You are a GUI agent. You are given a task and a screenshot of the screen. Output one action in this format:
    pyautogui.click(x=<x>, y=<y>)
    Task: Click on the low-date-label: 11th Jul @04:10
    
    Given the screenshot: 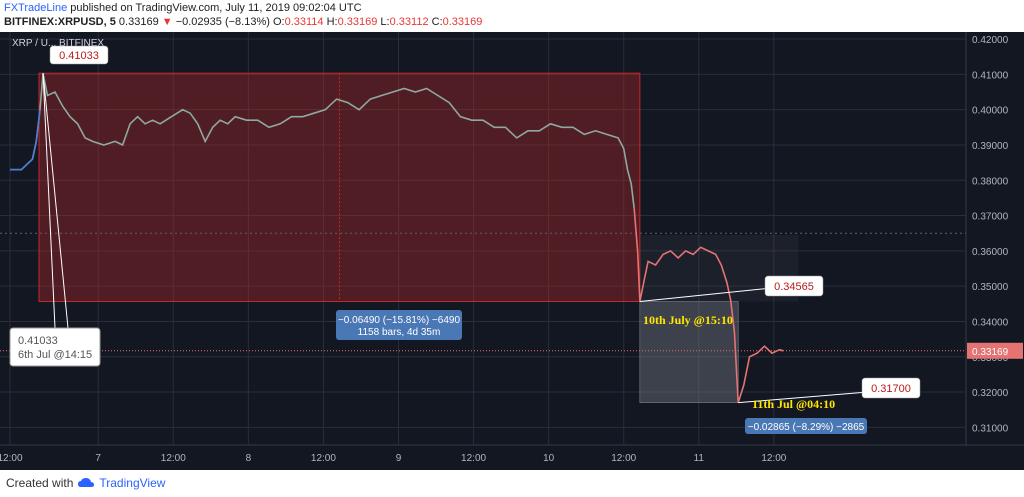 What is the action you would take?
    pyautogui.click(x=793, y=404)
    